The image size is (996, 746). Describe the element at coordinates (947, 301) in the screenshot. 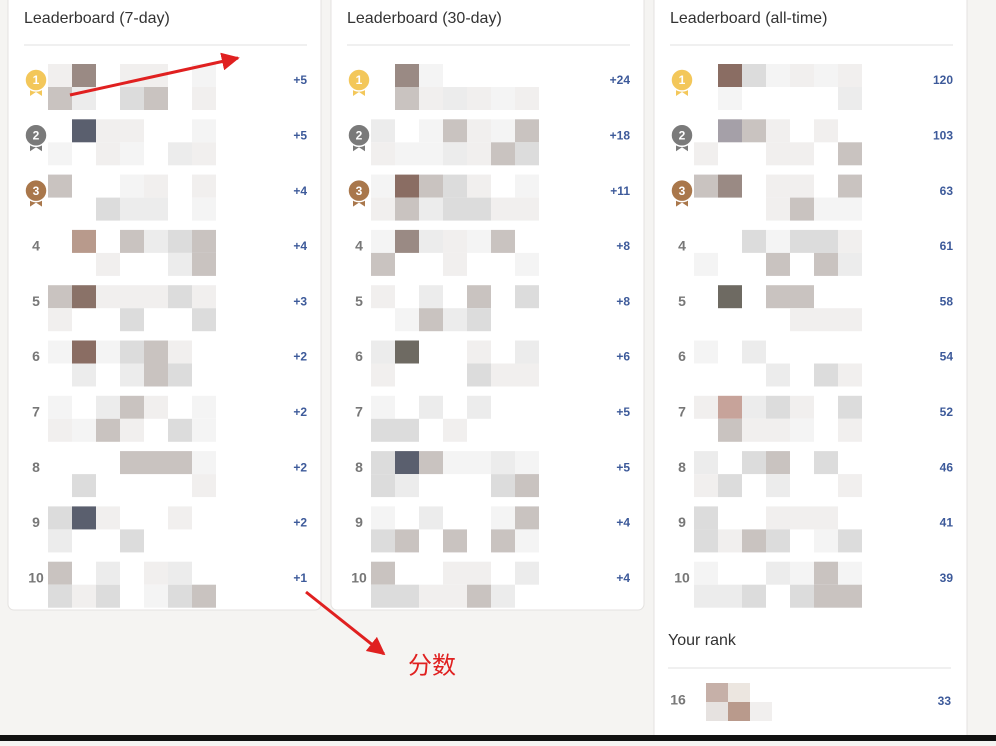

I see `score: 58` at that location.